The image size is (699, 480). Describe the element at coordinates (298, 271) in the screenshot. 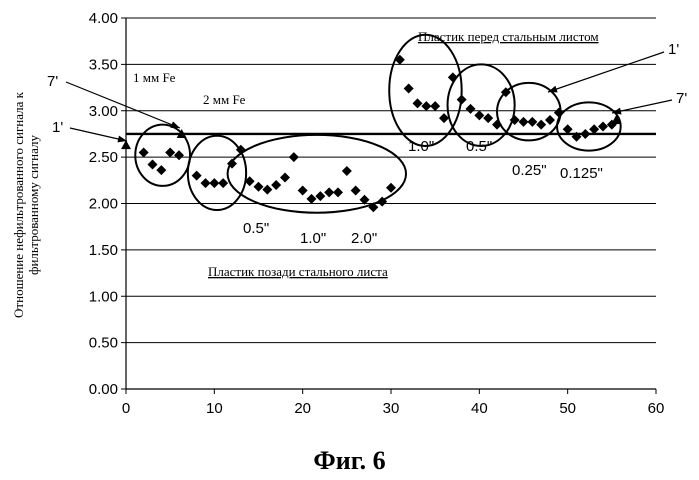

I see `annotation-plastic-behind: Пластик позади стального листа` at that location.